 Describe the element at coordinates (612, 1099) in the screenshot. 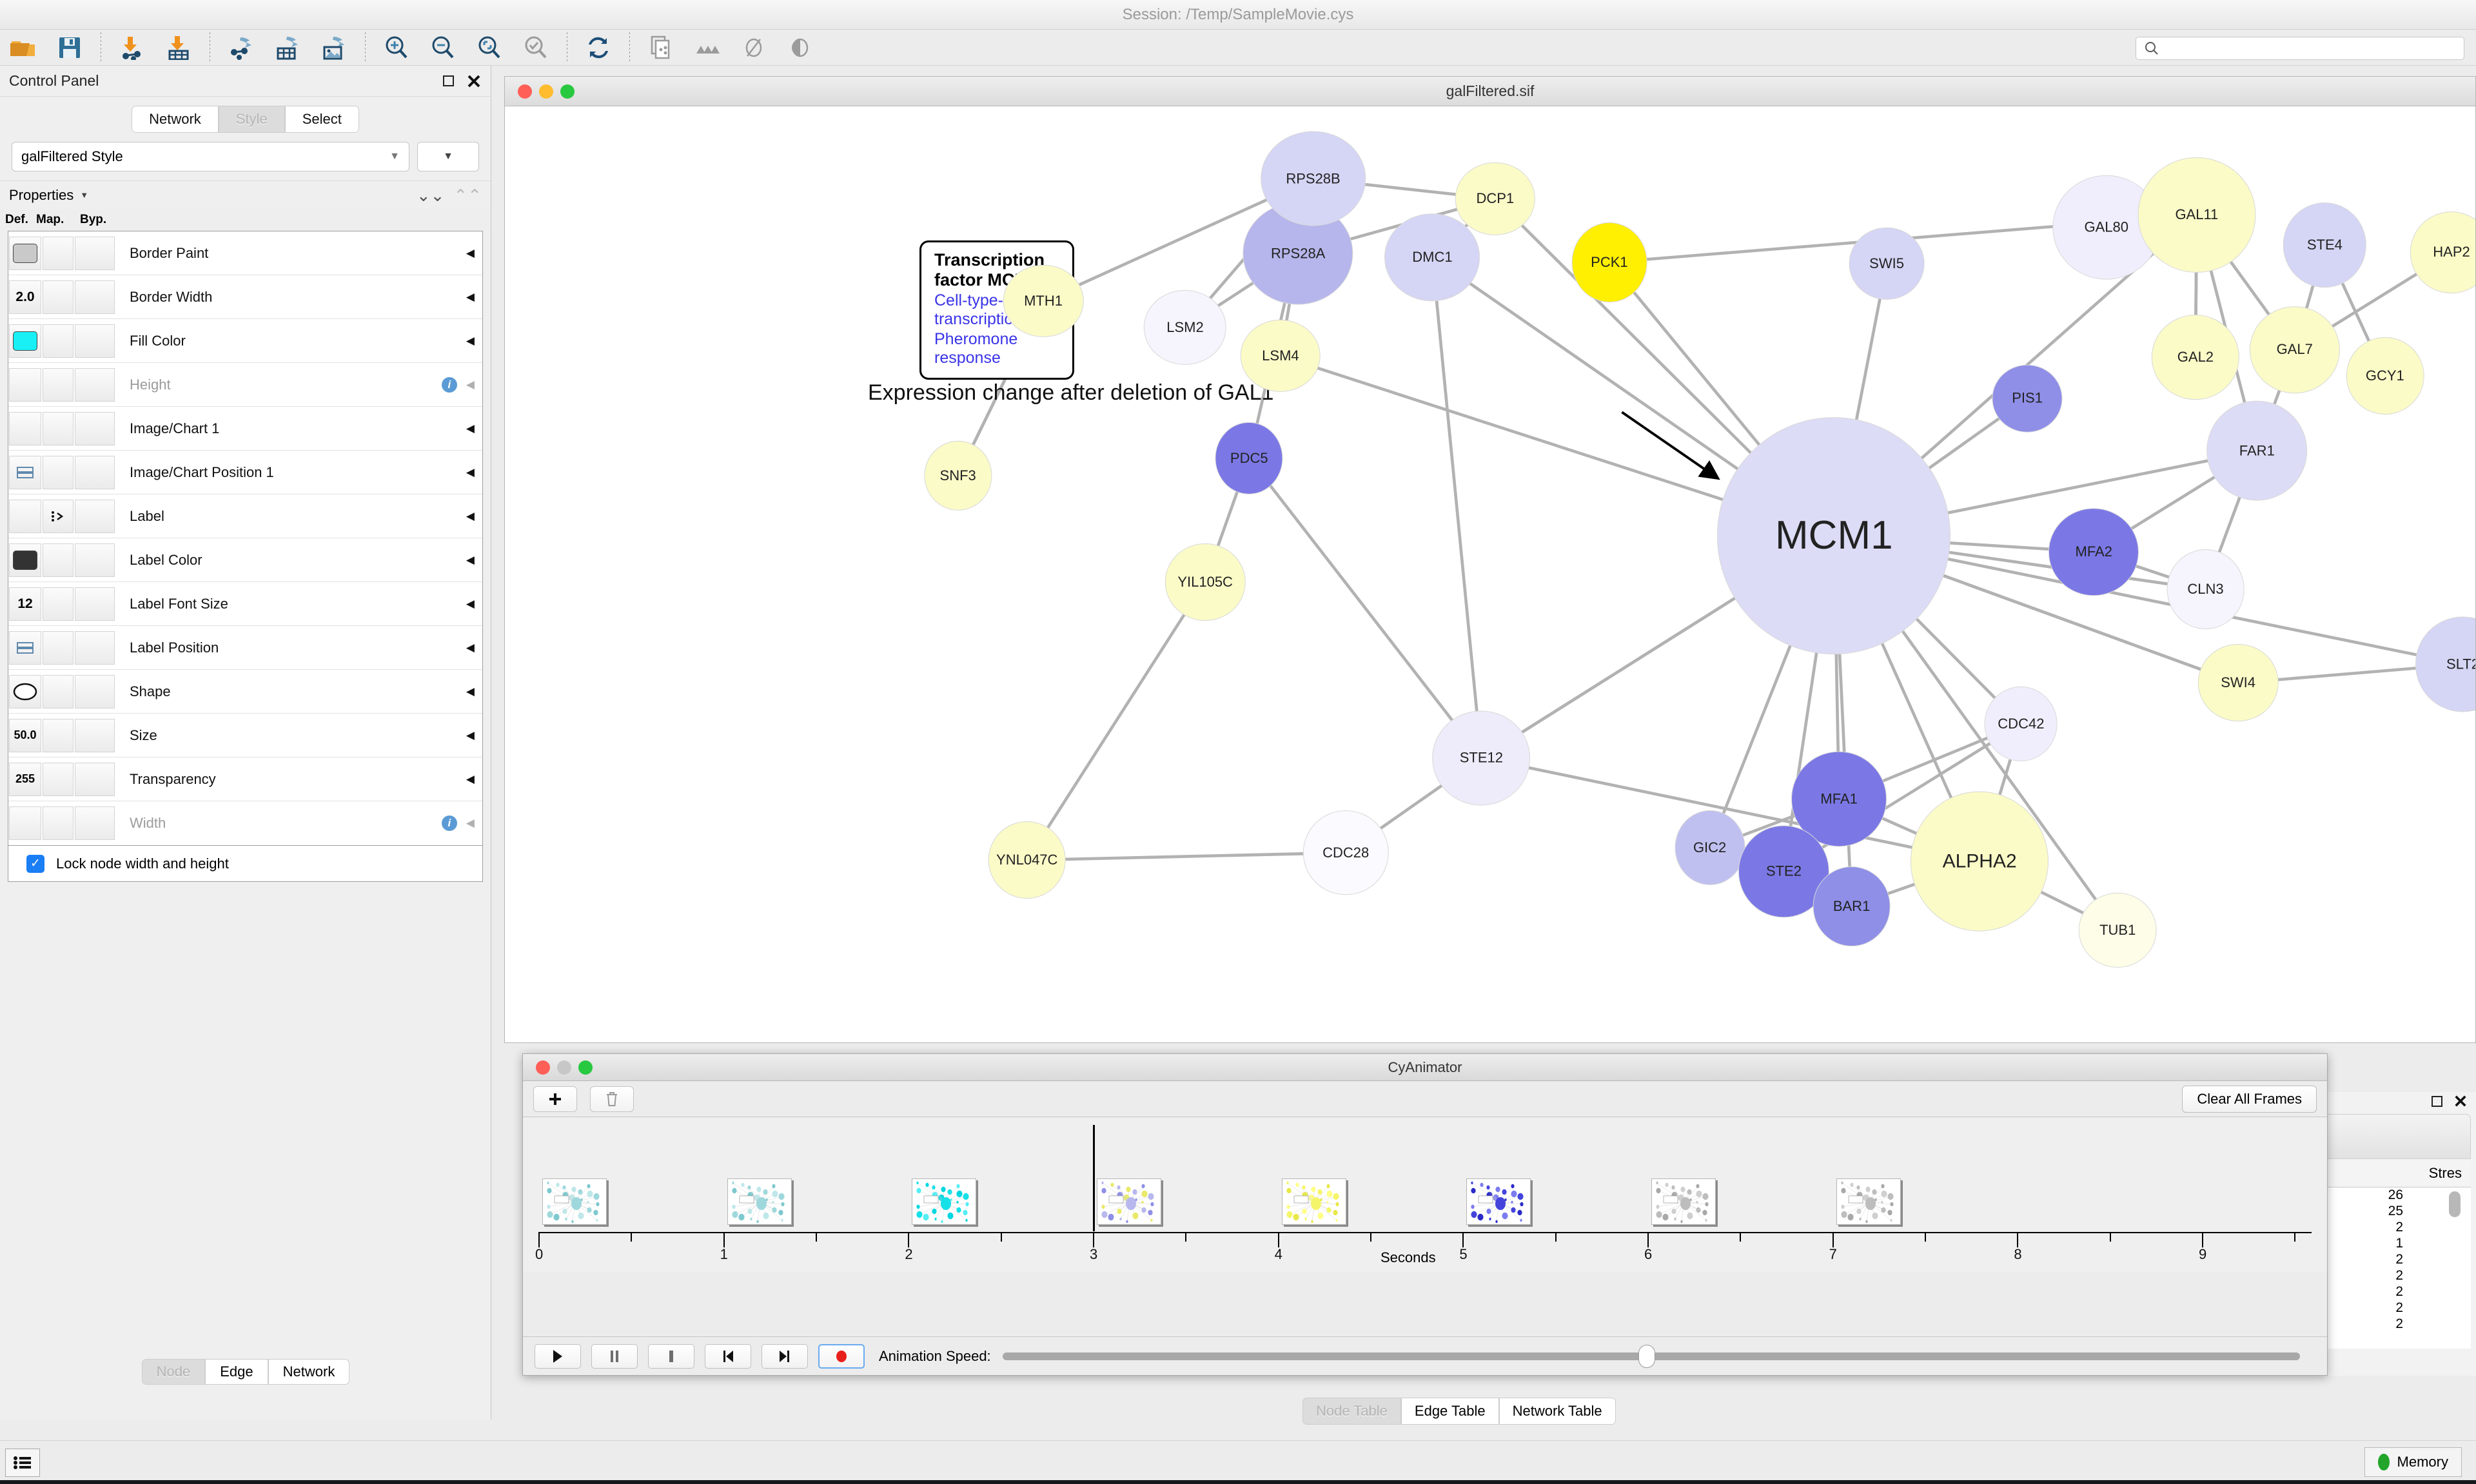

I see `delete-frame-button` at that location.